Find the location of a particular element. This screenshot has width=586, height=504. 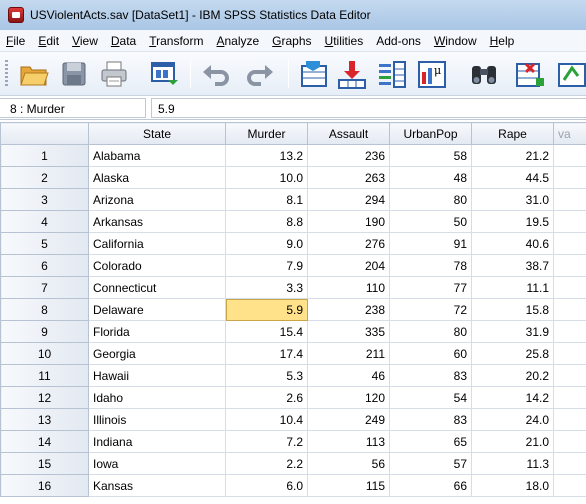

cell-rape: 18.0 is located at coordinates (512, 485).